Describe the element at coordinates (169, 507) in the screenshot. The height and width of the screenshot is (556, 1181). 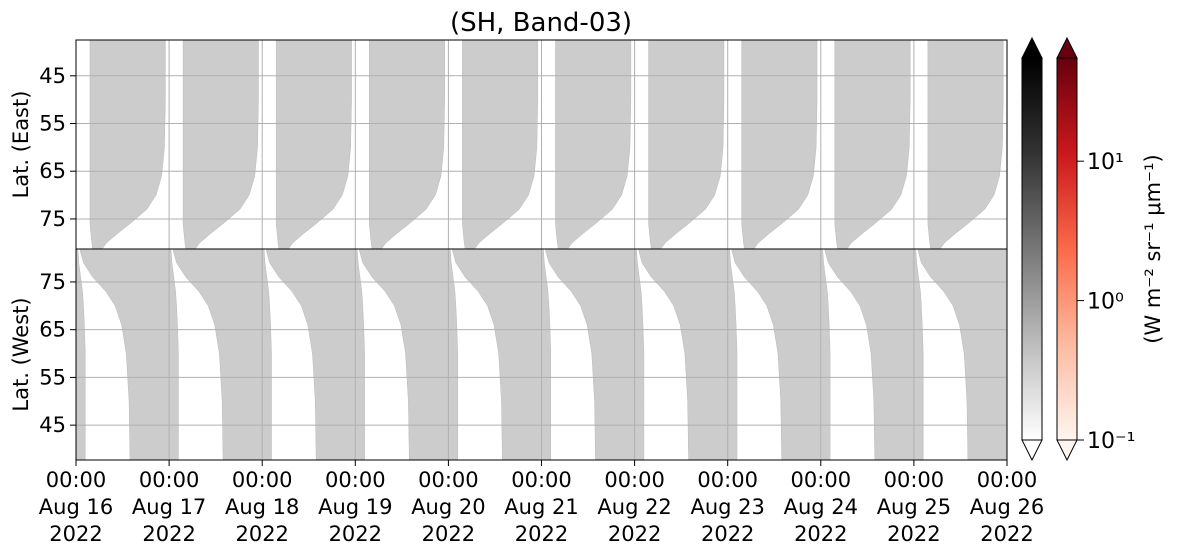
I see `x-tick-label: 00:00 Aug 17 2022` at that location.